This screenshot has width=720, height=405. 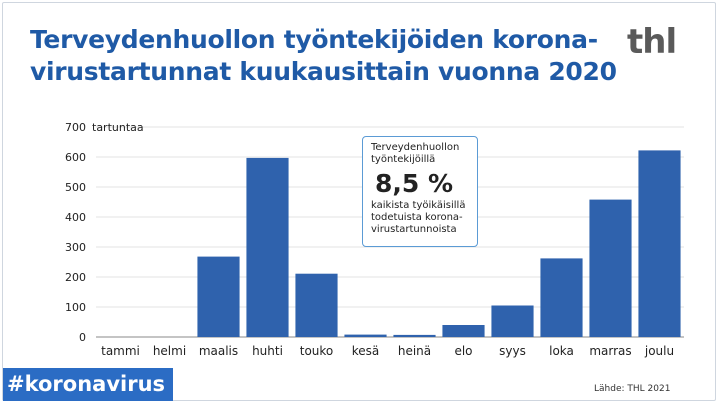 I want to click on source-note: Lähde: THL 2021, so click(x=632, y=389).